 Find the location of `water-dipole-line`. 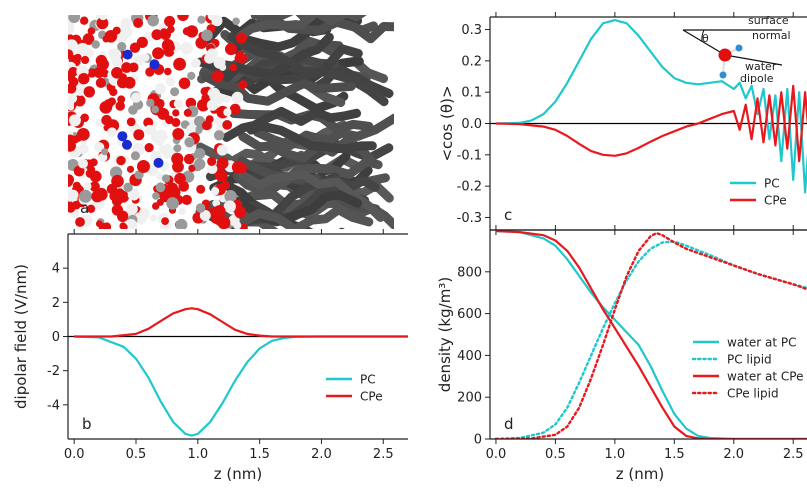

water-dipole-line is located at coordinates (753, 60).